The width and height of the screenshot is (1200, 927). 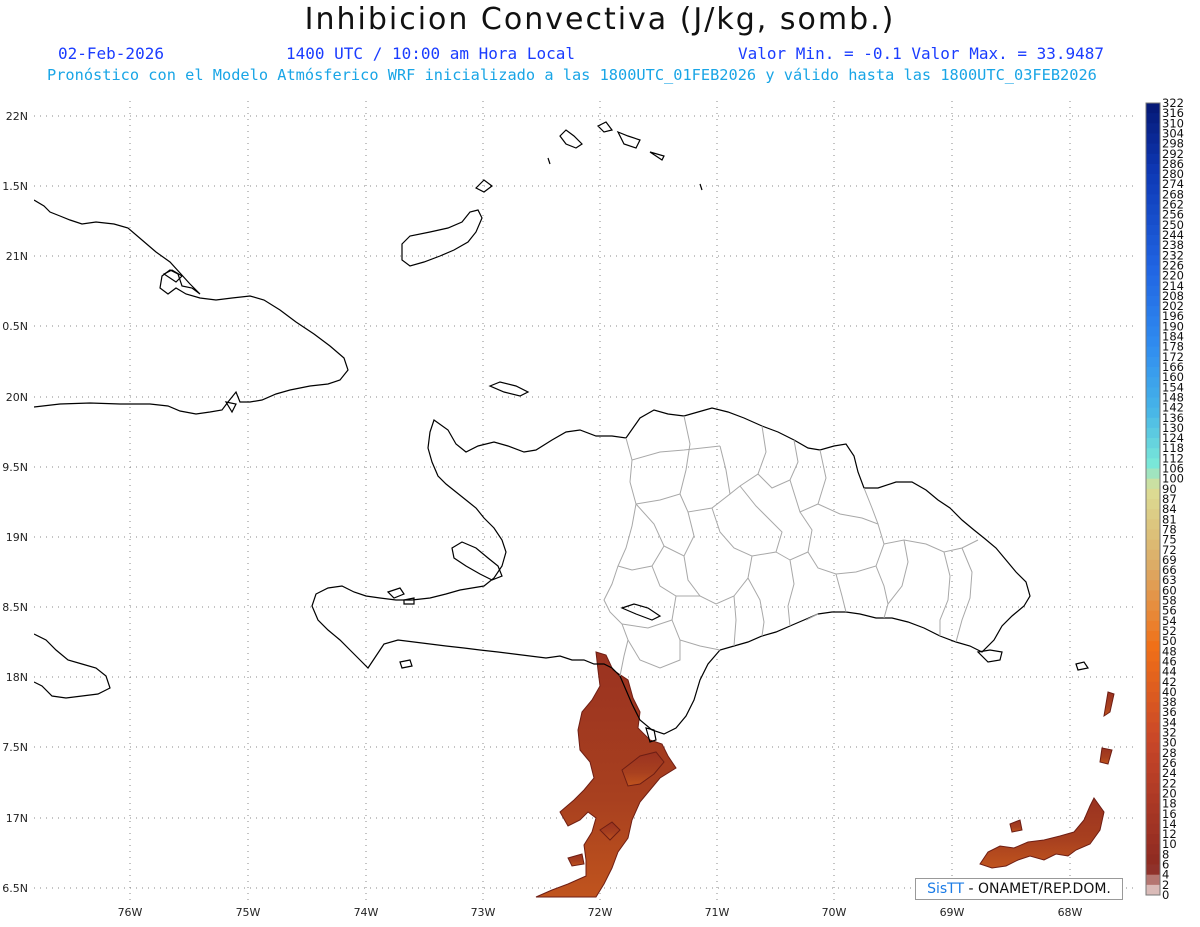 What do you see at coordinates (643, 769) in the screenshot?
I see `shade-south-east-patch` at bounding box center [643, 769].